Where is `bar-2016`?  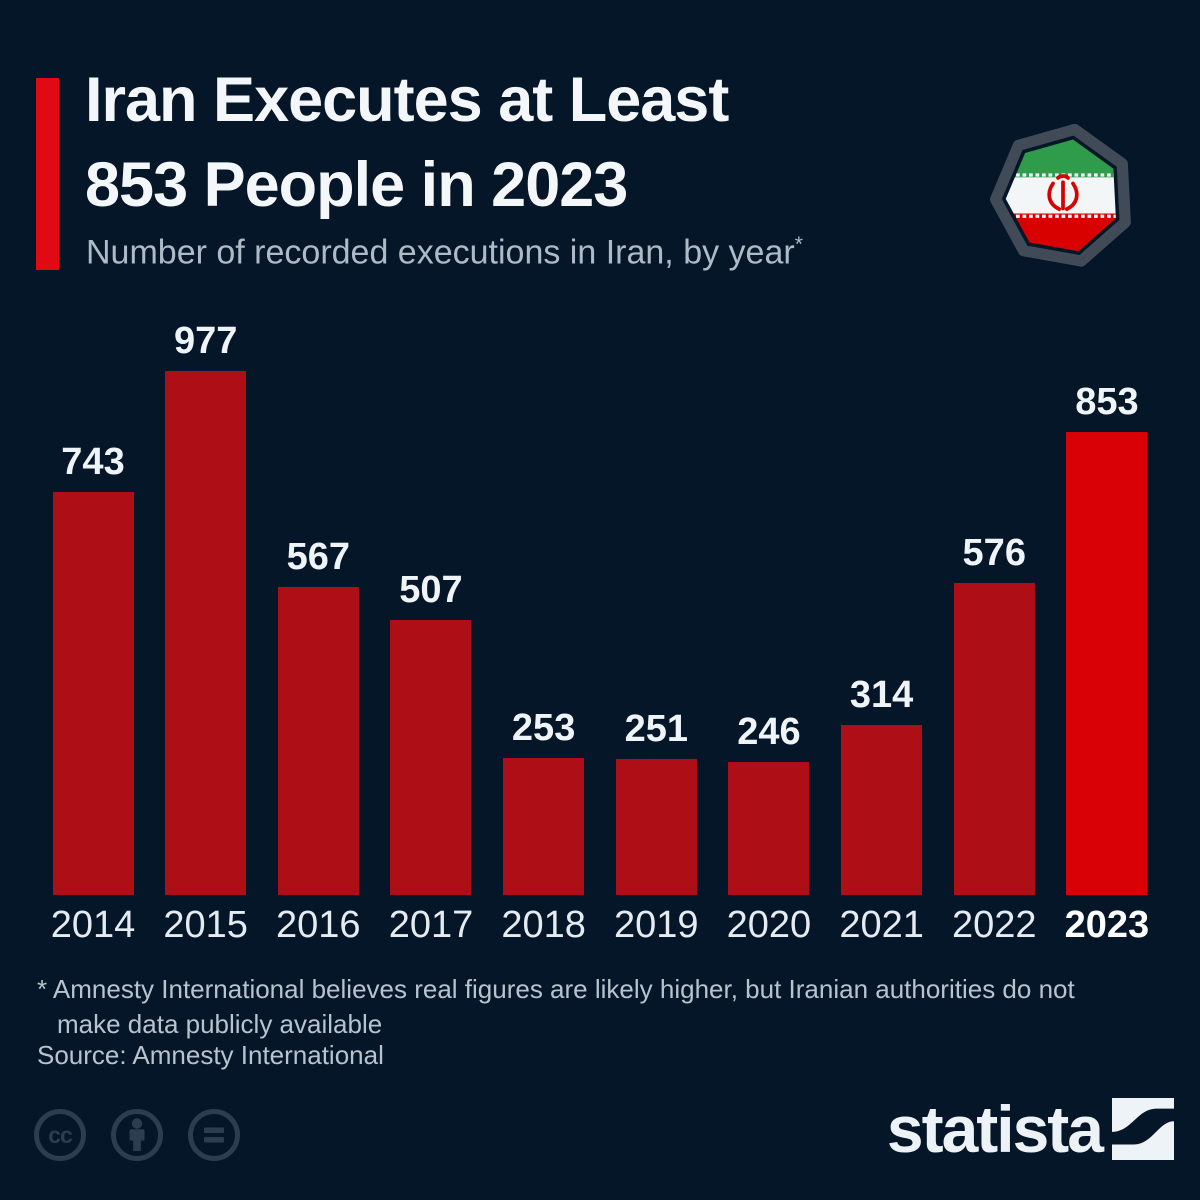
bar-2016 is located at coordinates (318, 741).